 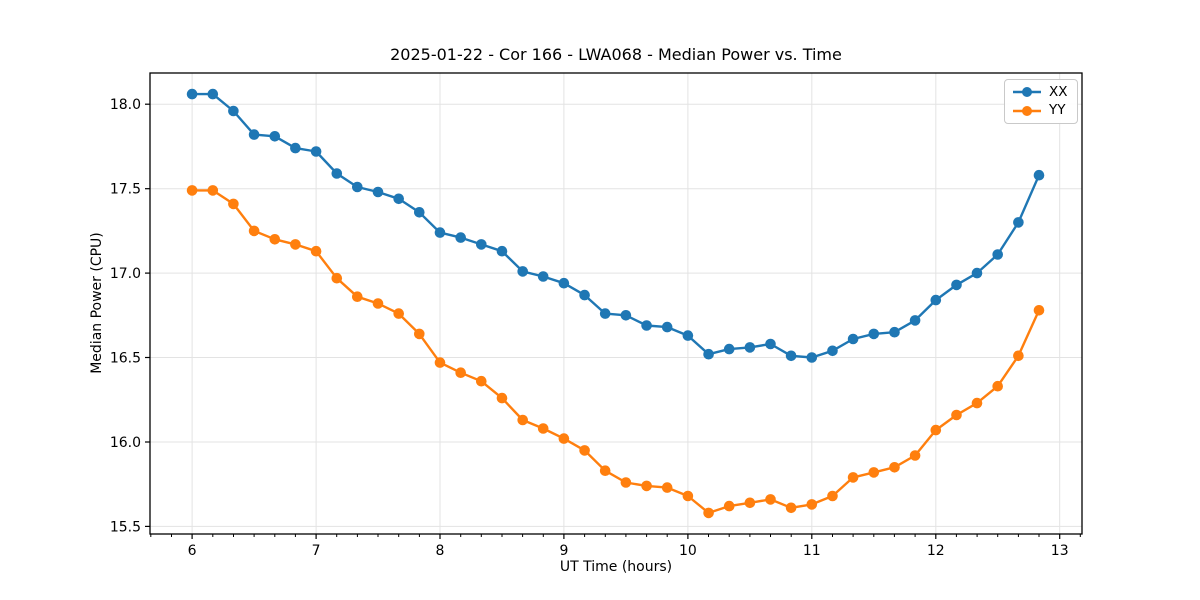 What do you see at coordinates (125, 527) in the screenshot?
I see `y-tick-label: 15.5` at bounding box center [125, 527].